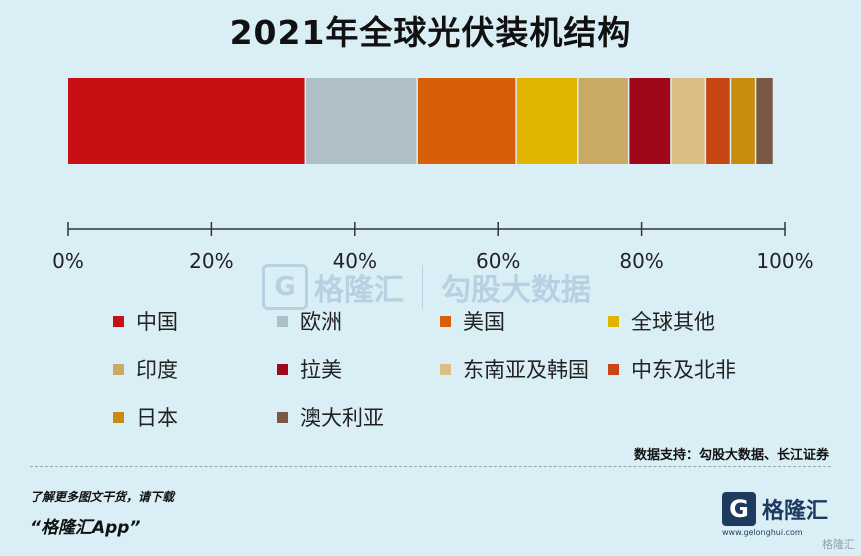  I want to click on legend-label-10: 澳大利亚, so click(342, 418).